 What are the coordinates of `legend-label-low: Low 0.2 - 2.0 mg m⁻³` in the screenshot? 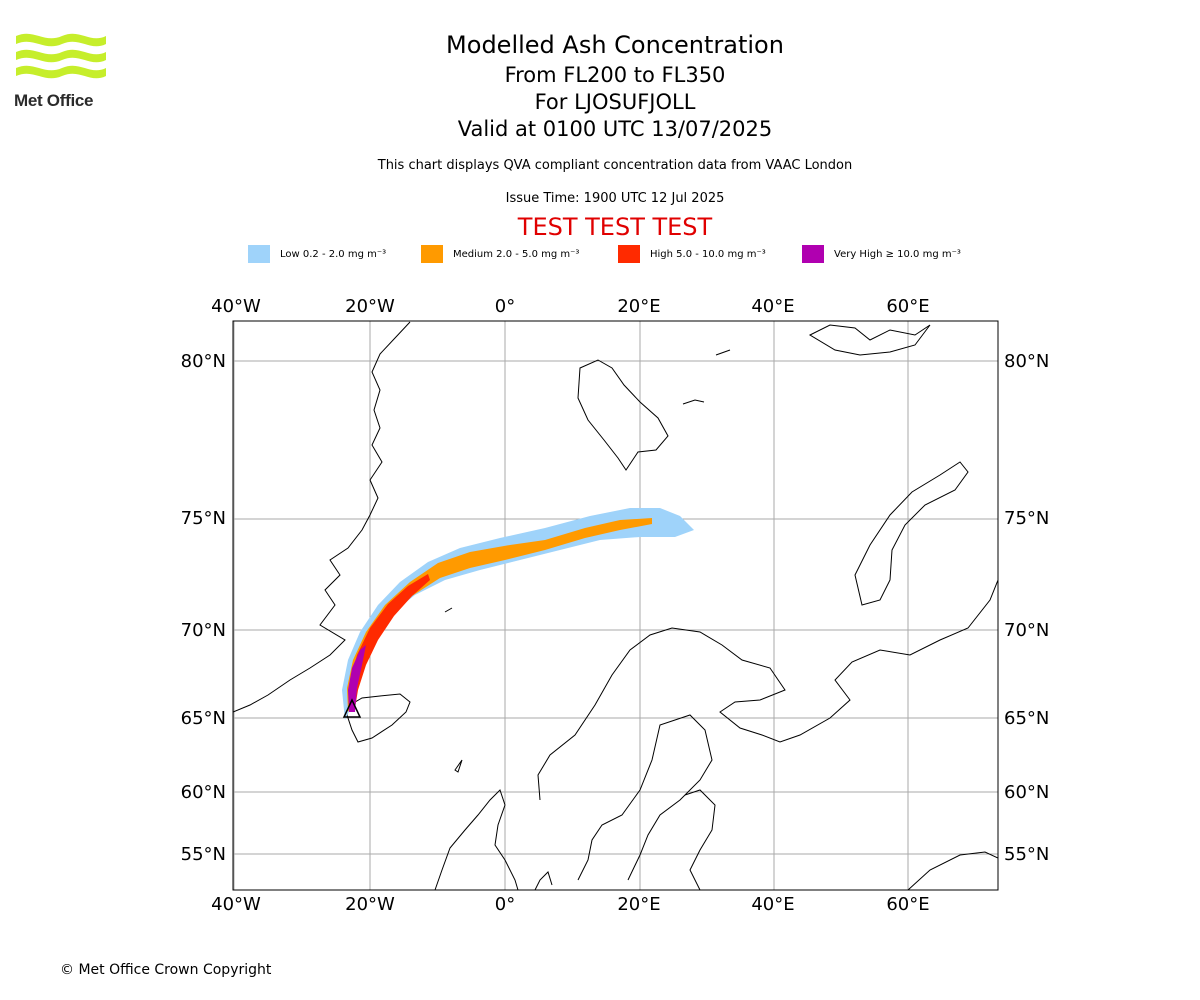 It's located at (333, 254).